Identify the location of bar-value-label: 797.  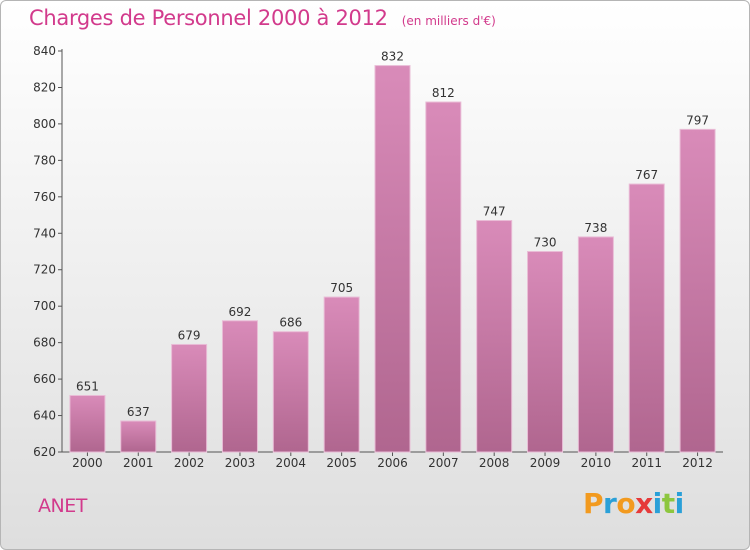
(697, 120).